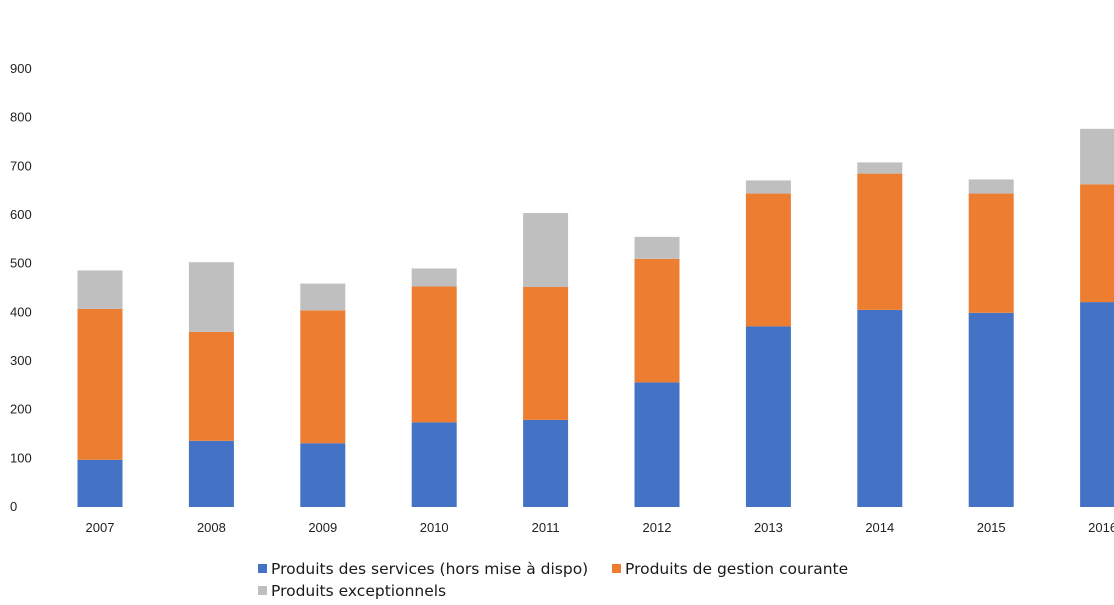 This screenshot has width=1114, height=605. What do you see at coordinates (211, 473) in the screenshot?
I see `bar-segment-services-2008` at bounding box center [211, 473].